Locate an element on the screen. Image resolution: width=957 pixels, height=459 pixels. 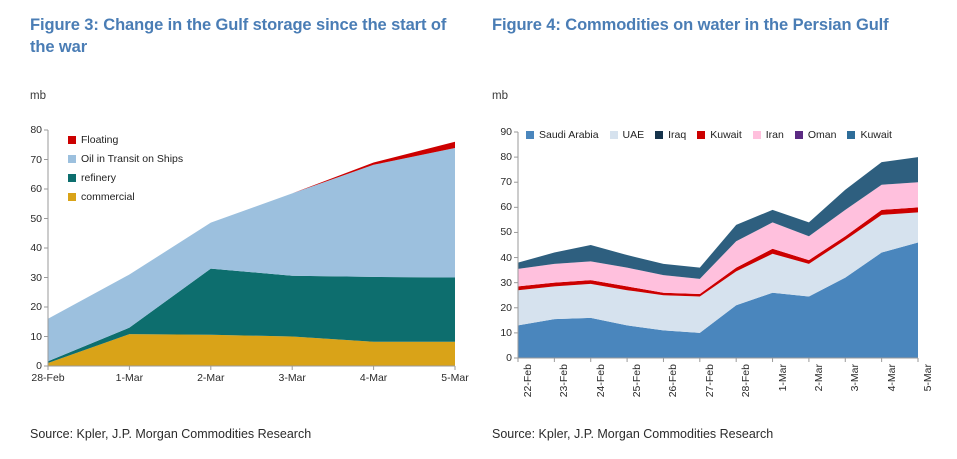
legend-label: Floating is located at coordinates (100, 140).